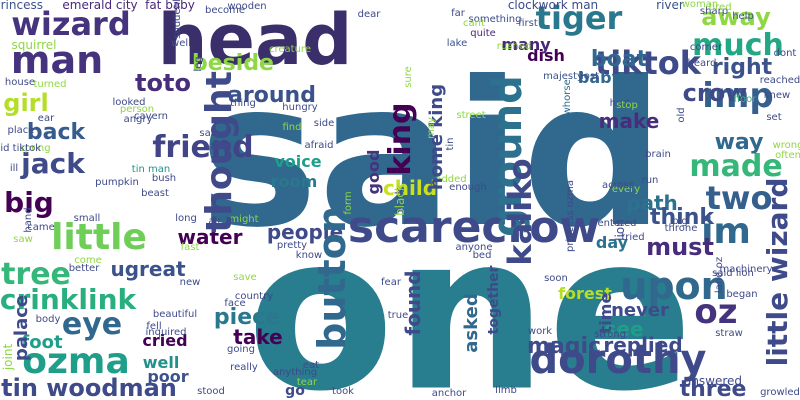 The height and width of the screenshot is (400, 800). What do you see at coordinates (526, 44) in the screenshot?
I see `word-many: many` at bounding box center [526, 44].